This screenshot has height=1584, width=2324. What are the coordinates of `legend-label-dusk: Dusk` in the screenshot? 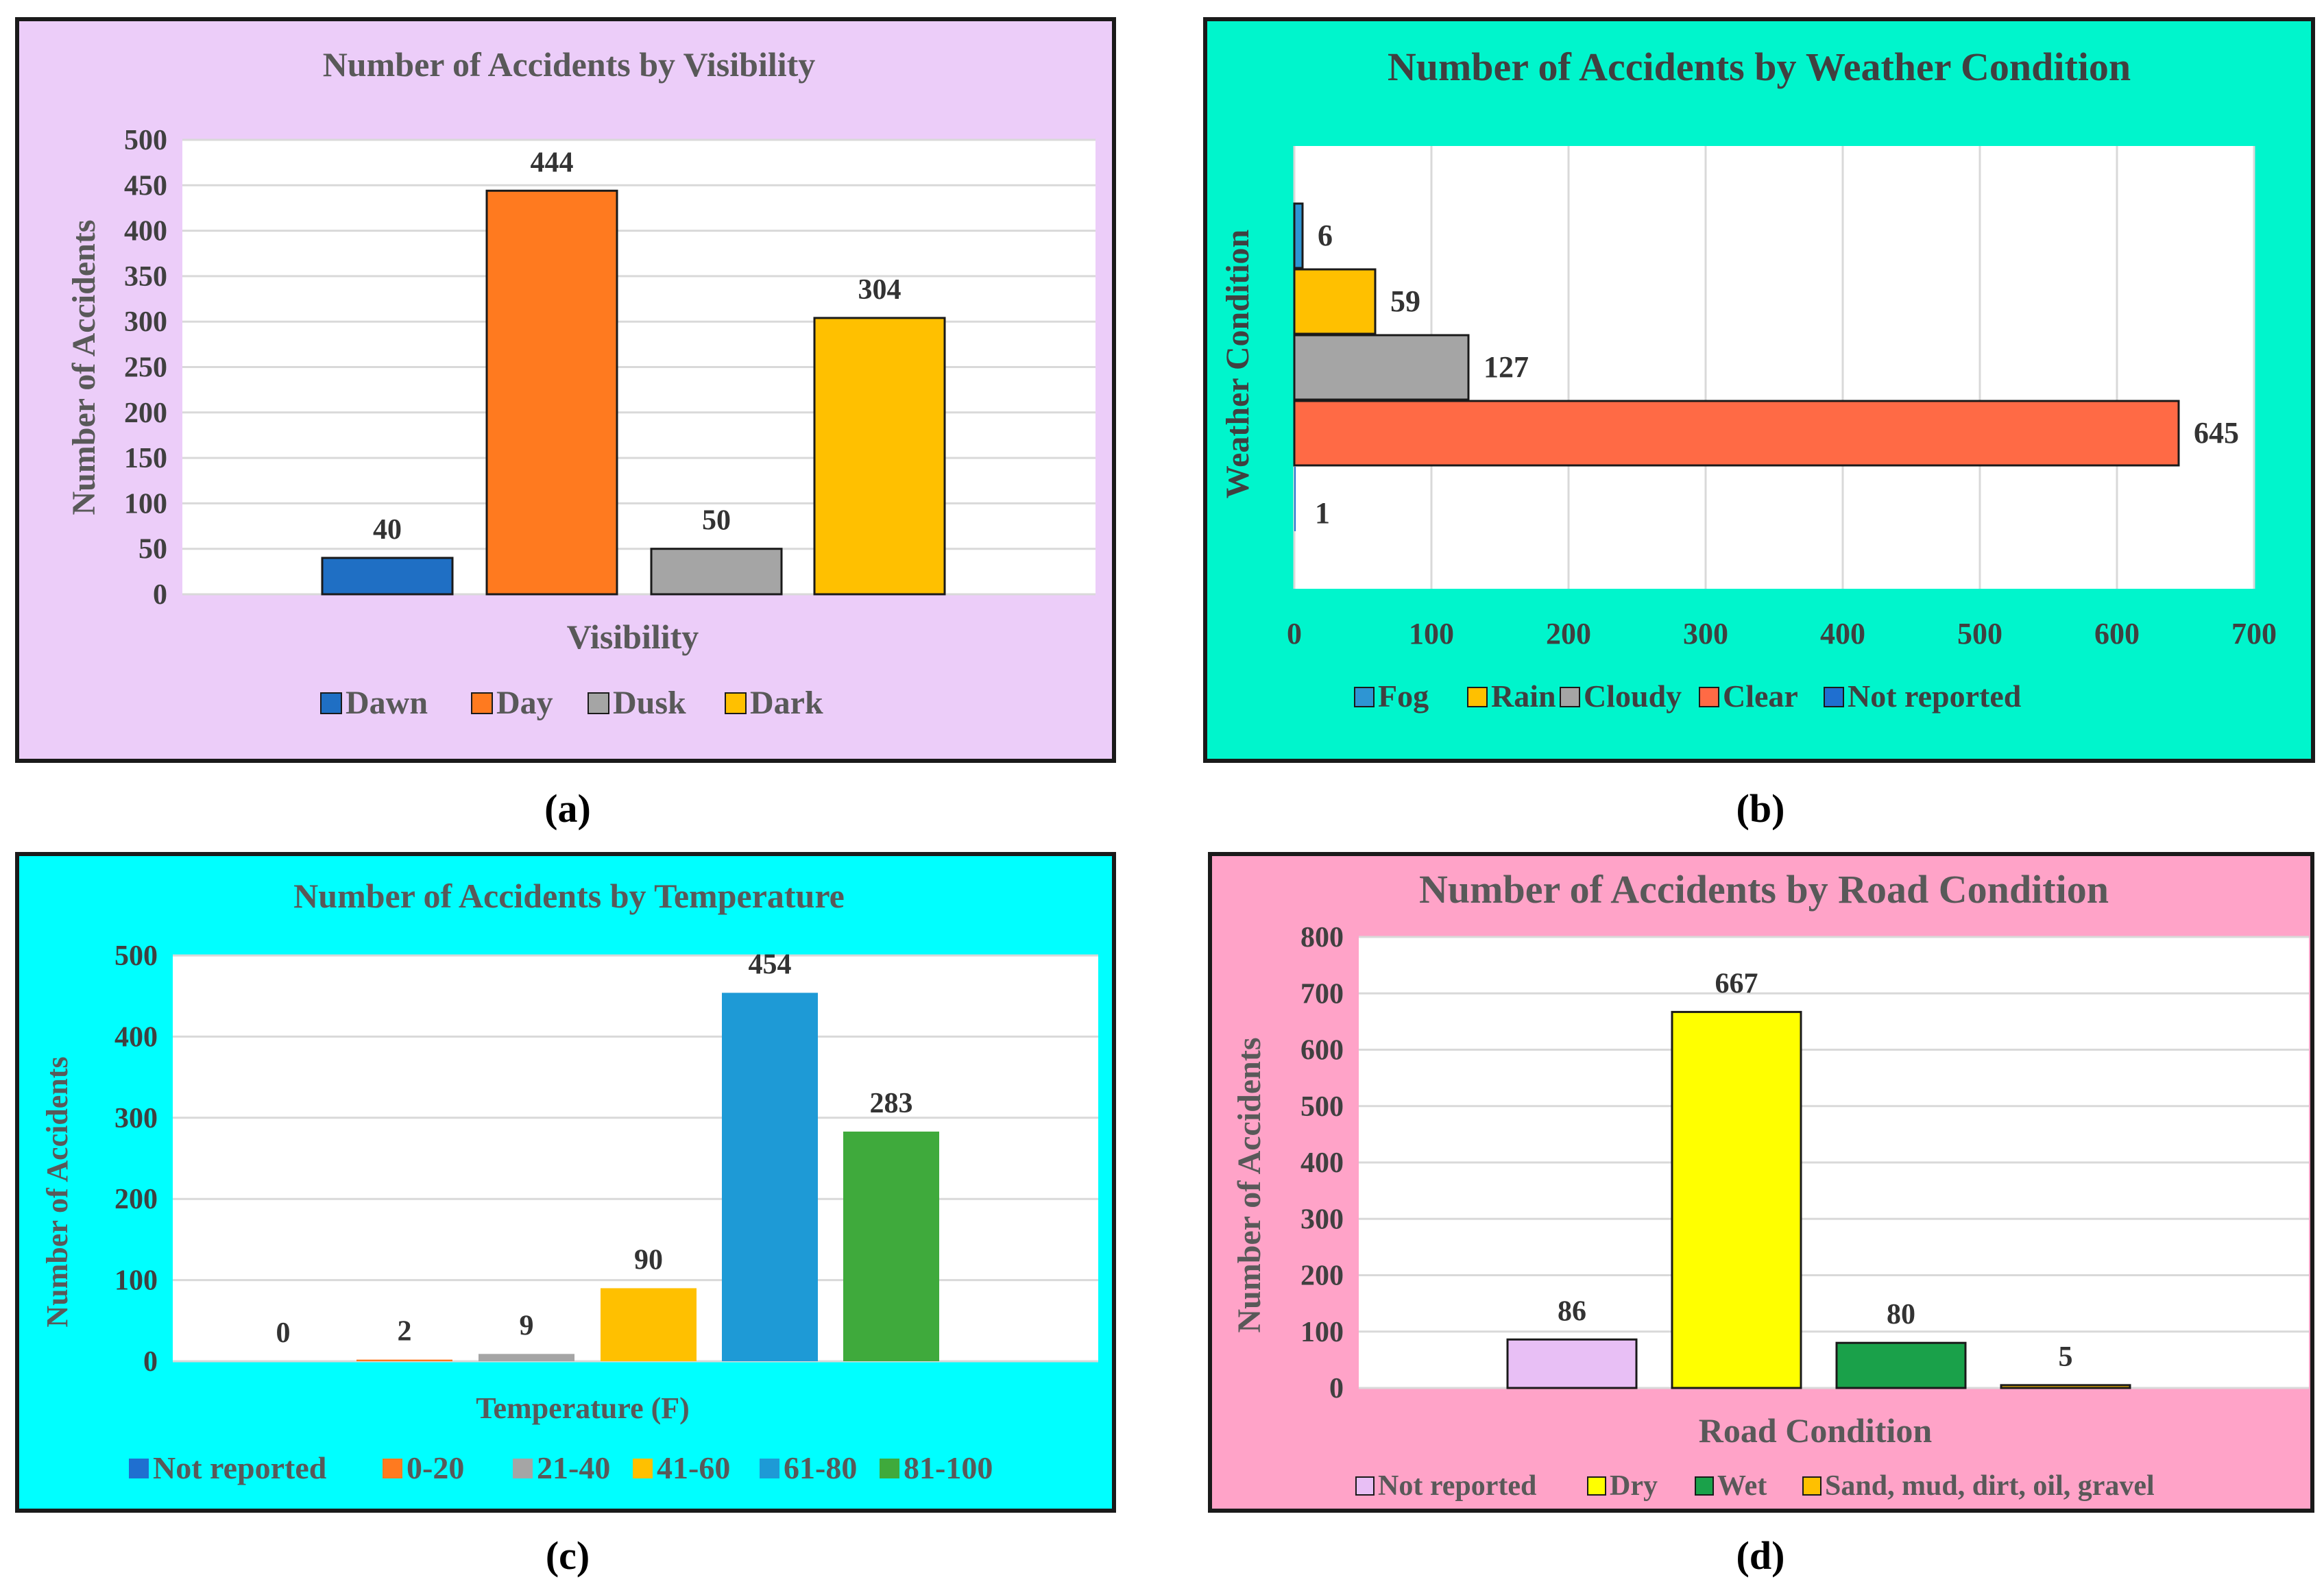 It's located at (649, 703).